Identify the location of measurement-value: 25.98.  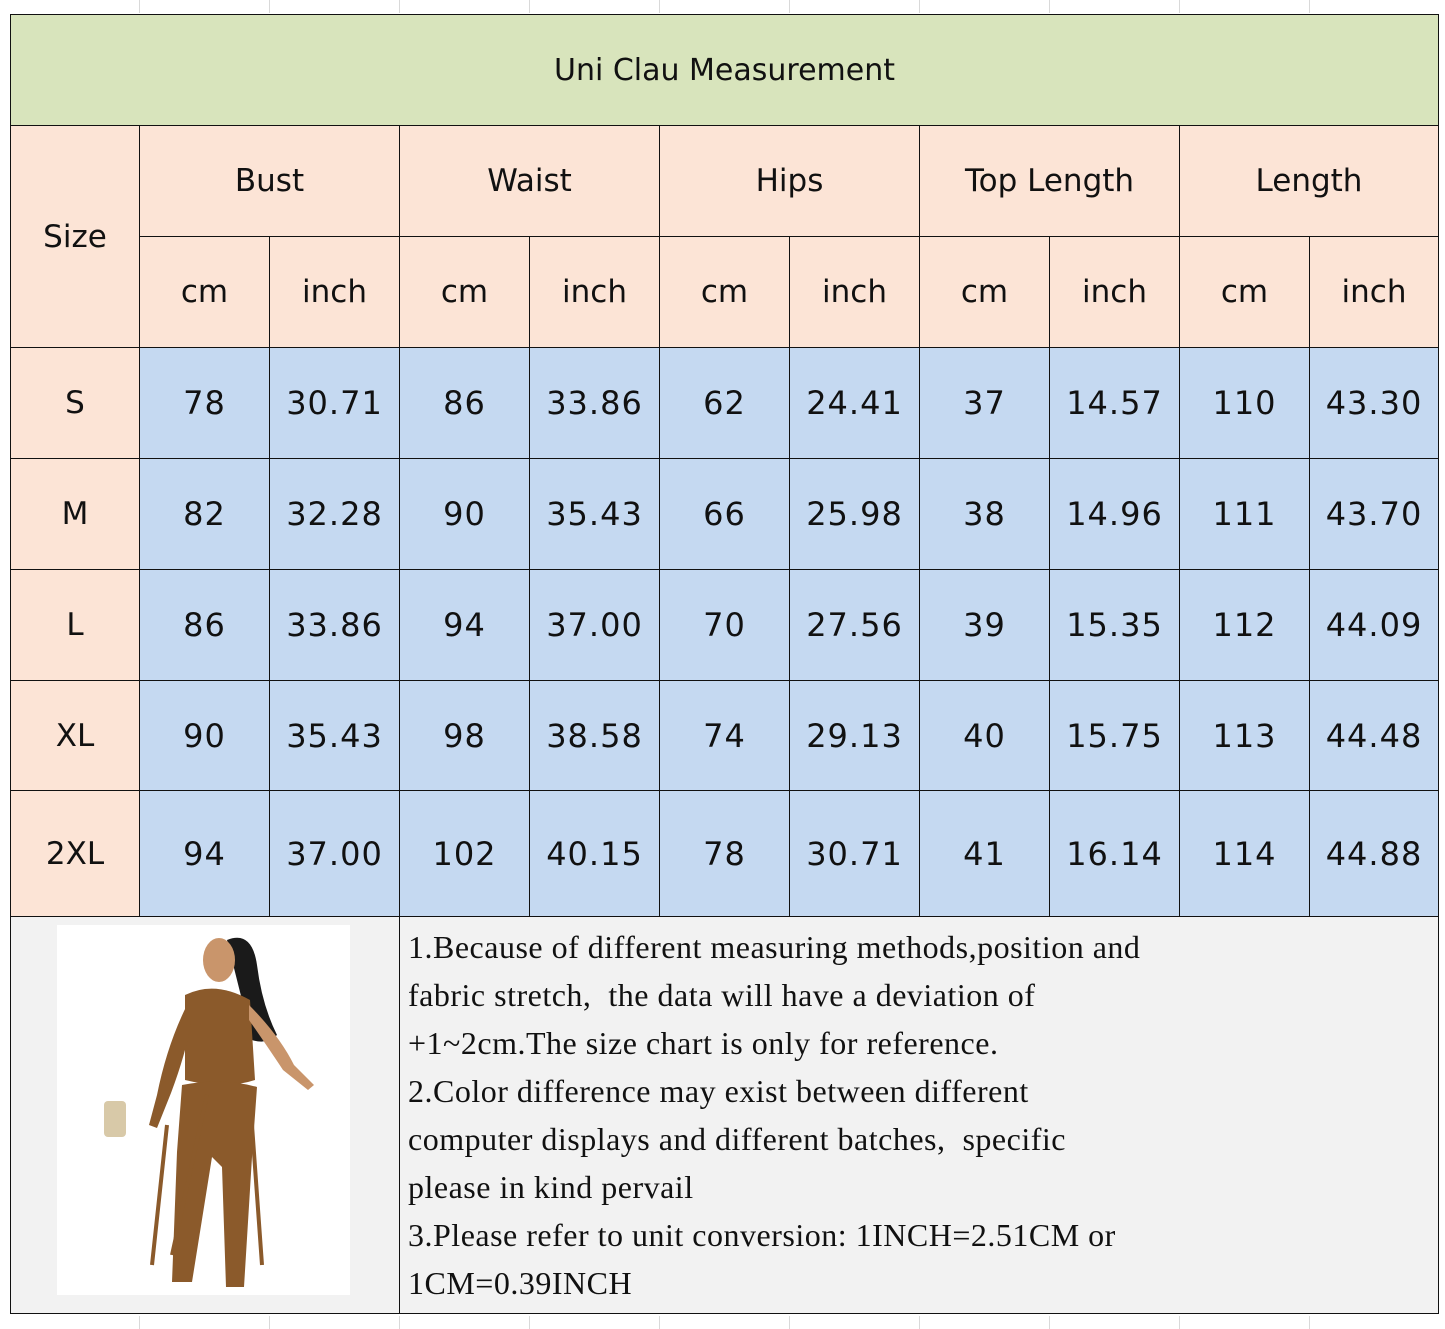
(854, 514).